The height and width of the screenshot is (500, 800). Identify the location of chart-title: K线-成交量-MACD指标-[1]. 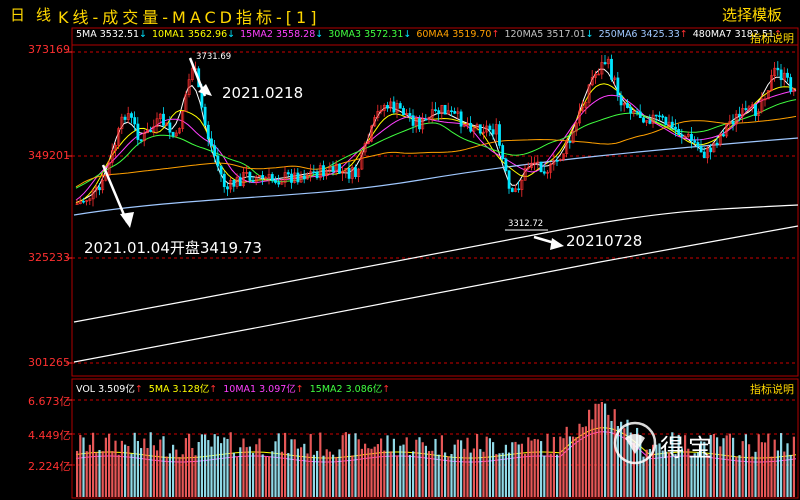
(189, 17).